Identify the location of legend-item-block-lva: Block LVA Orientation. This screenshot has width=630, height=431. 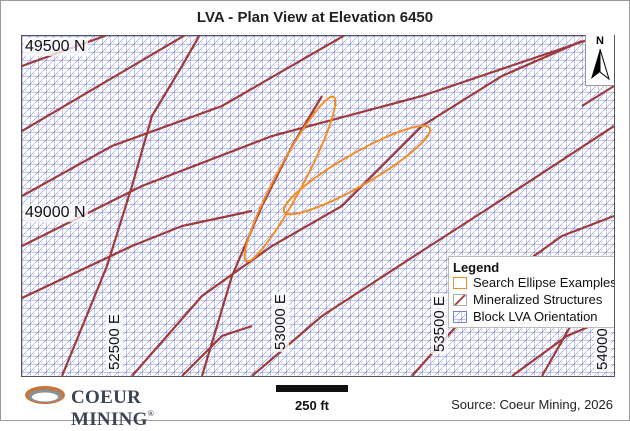
(533, 317).